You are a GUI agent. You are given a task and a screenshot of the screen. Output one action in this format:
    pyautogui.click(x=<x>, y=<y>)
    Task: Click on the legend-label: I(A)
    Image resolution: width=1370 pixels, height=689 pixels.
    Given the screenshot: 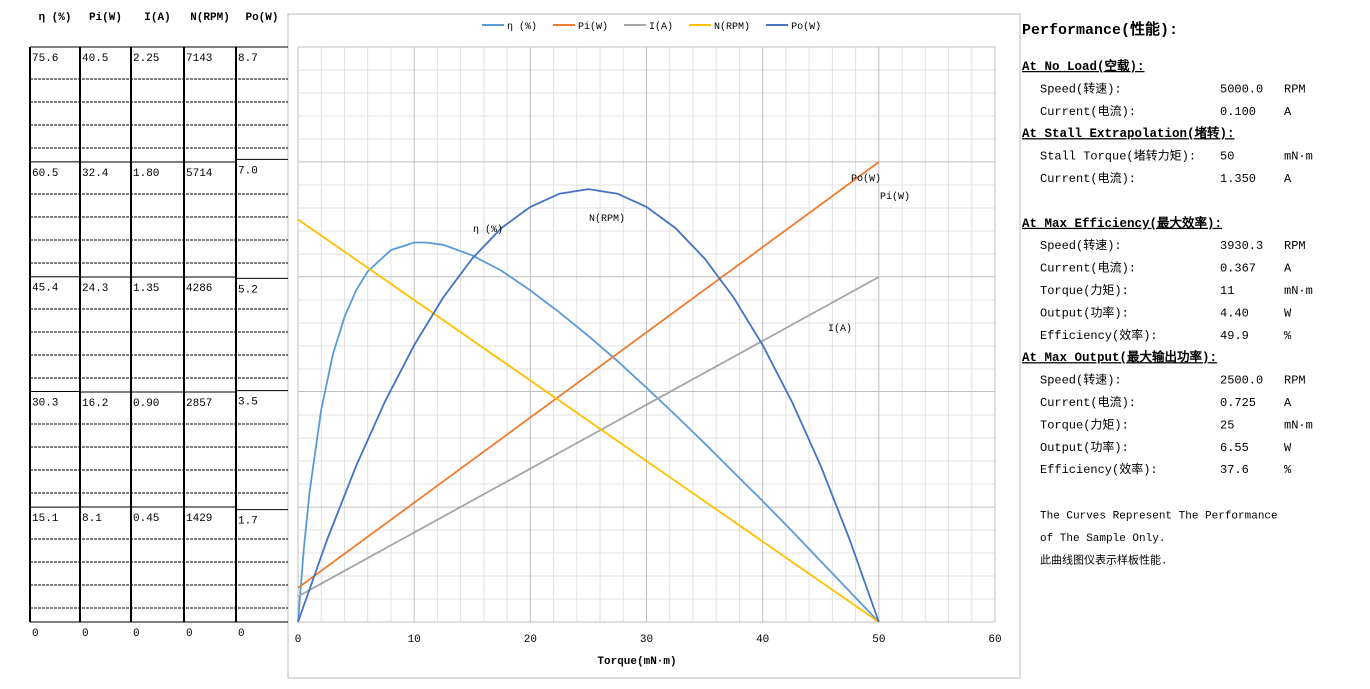 What is the action you would take?
    pyautogui.click(x=661, y=27)
    